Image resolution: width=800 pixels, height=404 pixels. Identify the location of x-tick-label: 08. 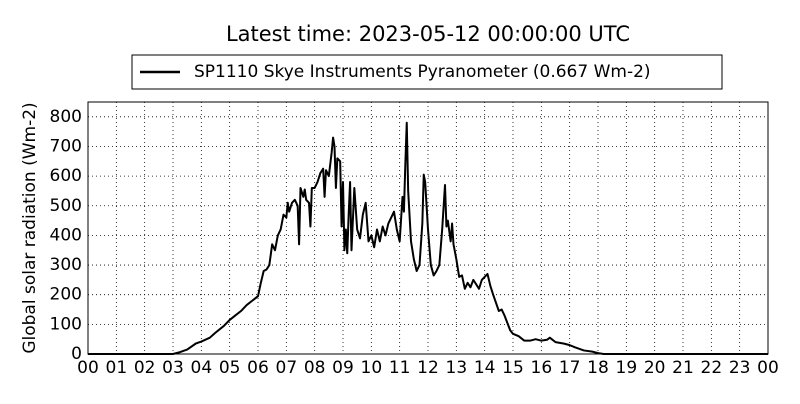
(315, 368).